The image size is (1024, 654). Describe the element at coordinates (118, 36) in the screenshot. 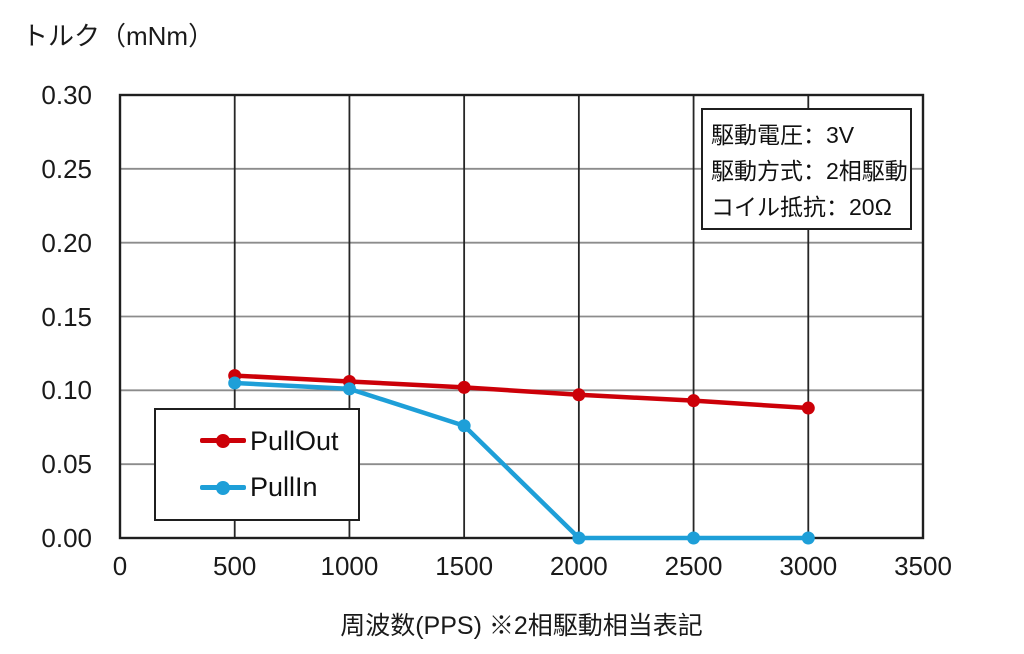

I see `y-axis-title: トルク（mNm）` at that location.